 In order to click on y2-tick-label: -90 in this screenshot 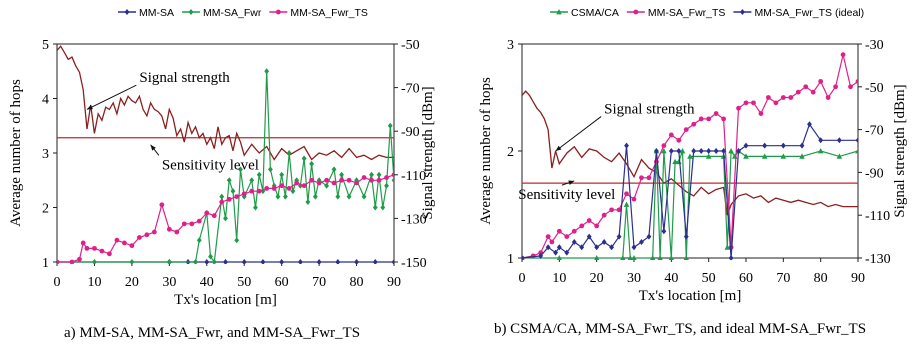, I will do `click(410, 132)`.